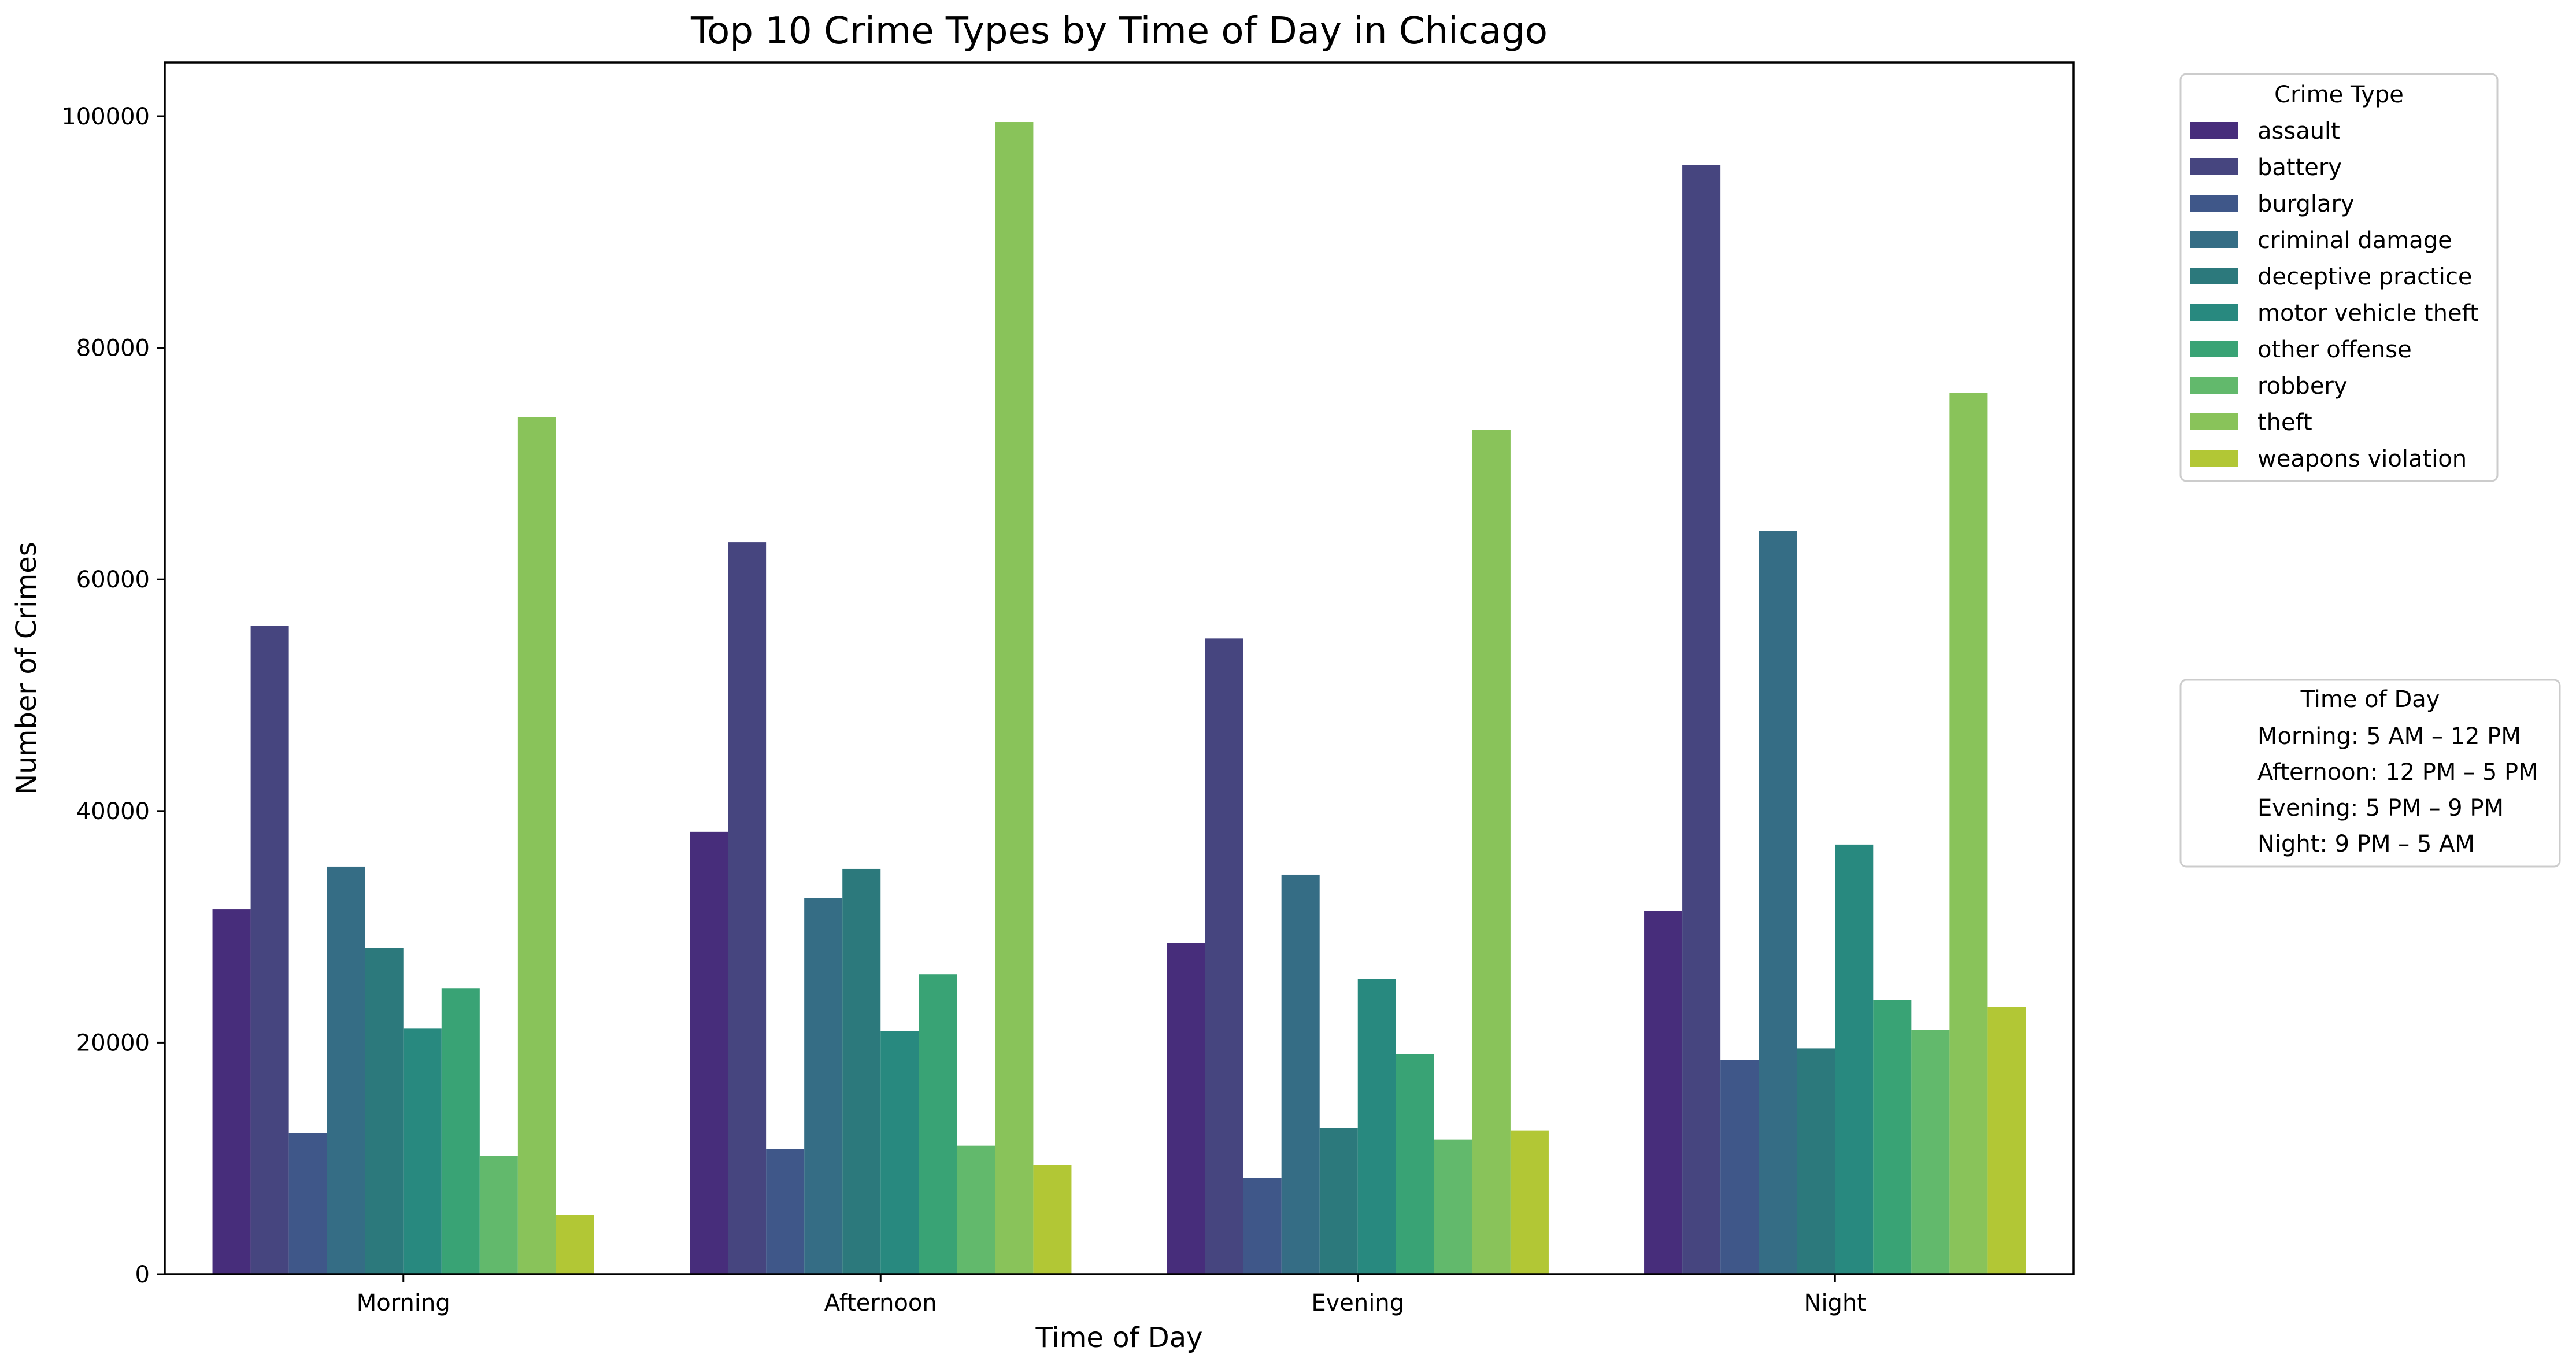 The width and height of the screenshot is (2576, 1369). What do you see at coordinates (1893, 1137) in the screenshot?
I see `bar-night-other-offense` at bounding box center [1893, 1137].